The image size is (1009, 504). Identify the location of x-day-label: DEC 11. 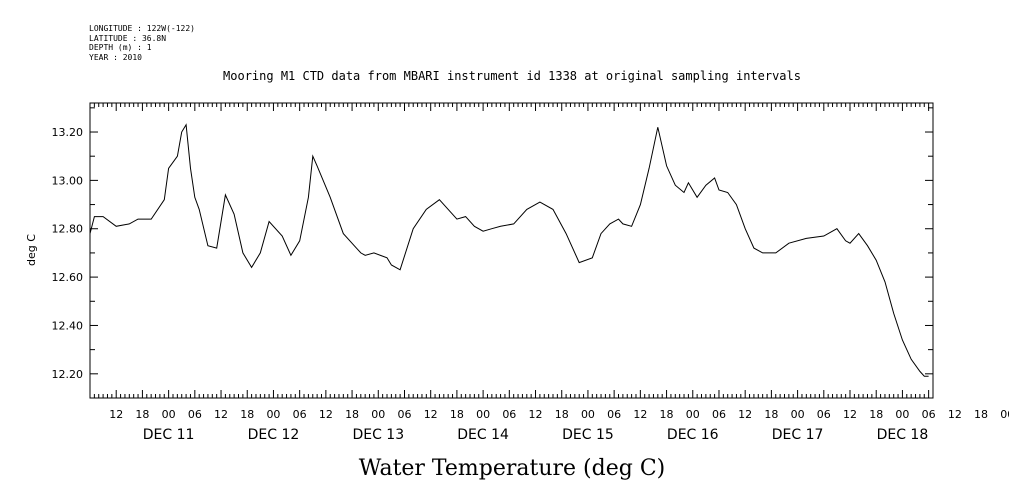
(169, 435).